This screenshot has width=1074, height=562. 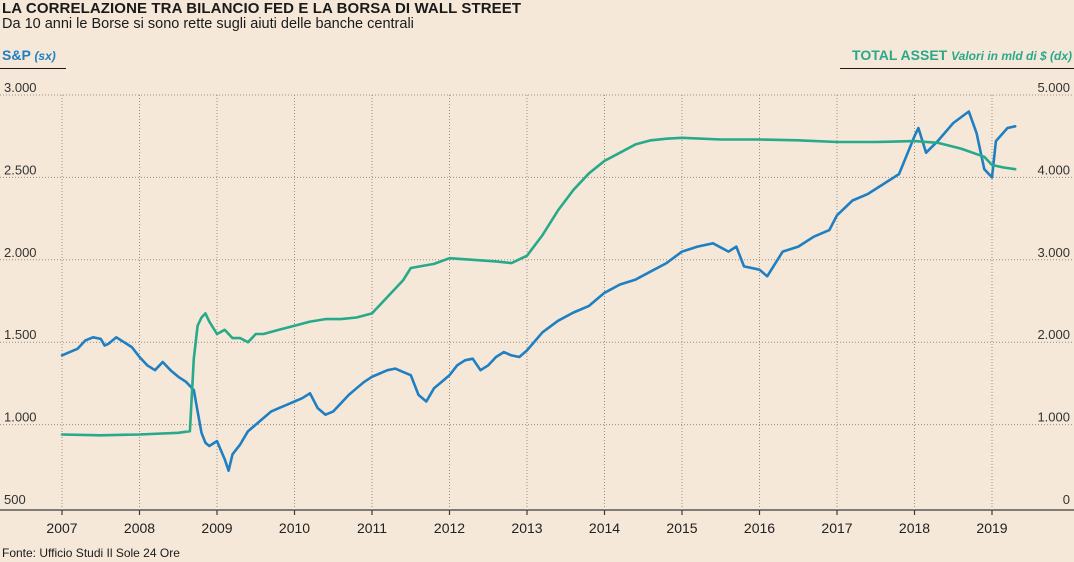 I want to click on right-tick-label: 5.000, so click(x=1053, y=87).